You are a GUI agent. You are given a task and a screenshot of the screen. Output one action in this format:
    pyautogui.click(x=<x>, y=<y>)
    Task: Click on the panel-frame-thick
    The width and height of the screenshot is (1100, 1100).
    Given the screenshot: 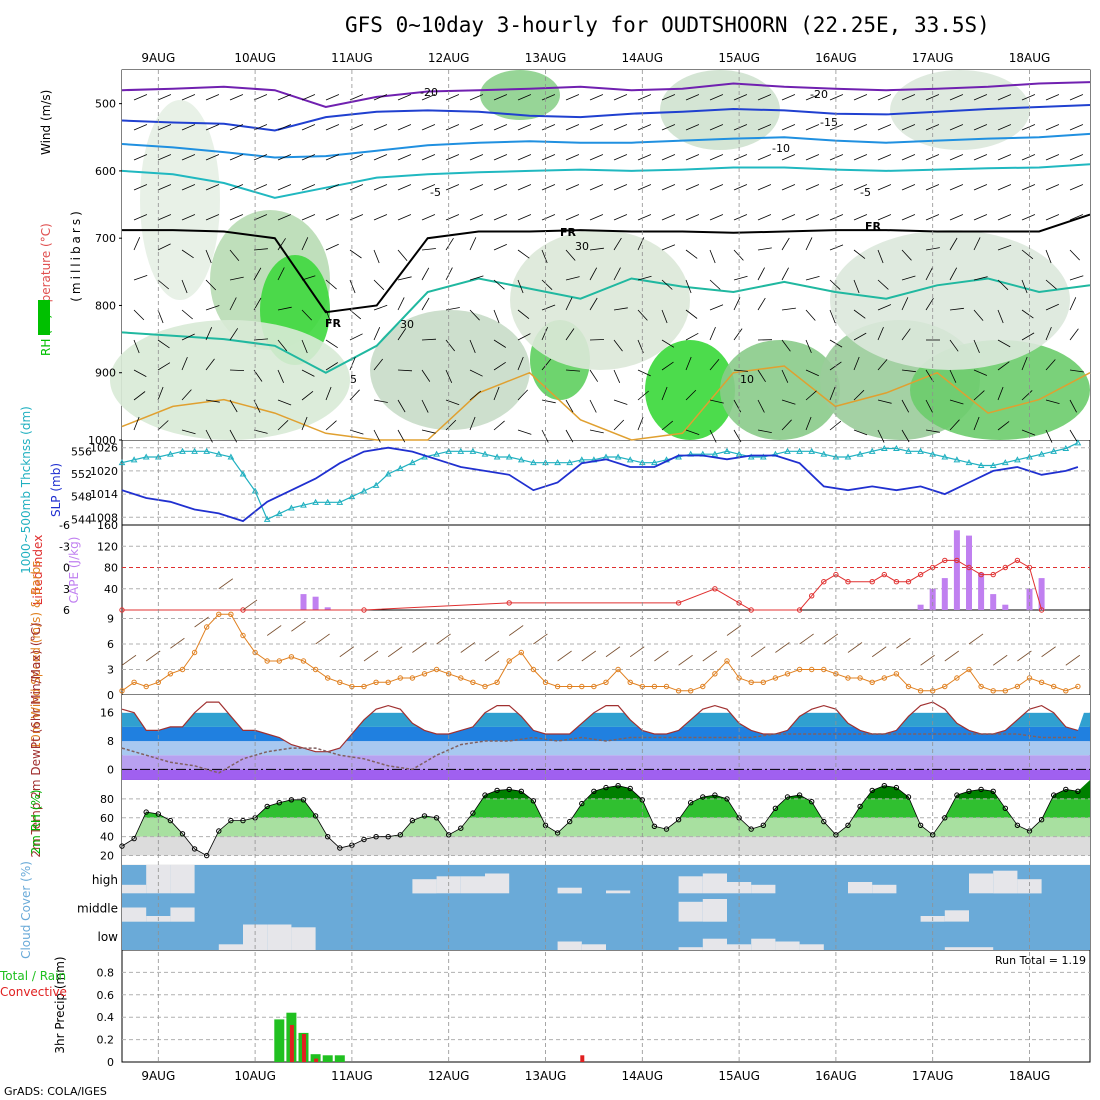 What is the action you would take?
    pyautogui.click(x=606, y=482)
    